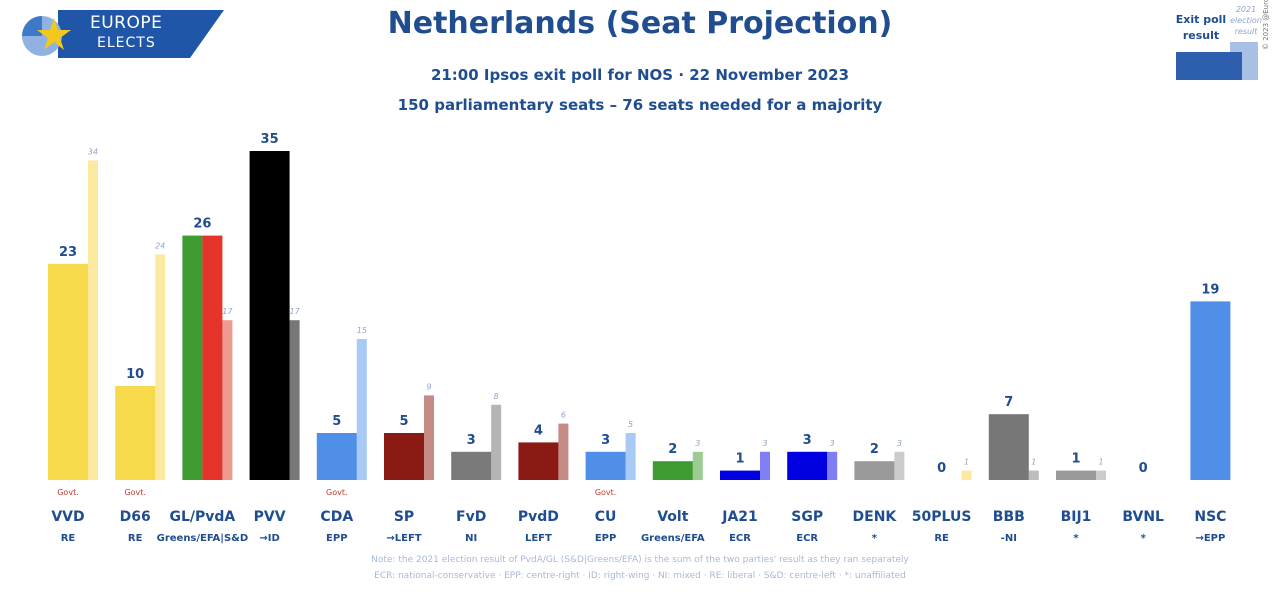 This screenshot has height=594, width=1280. Describe the element at coordinates (807, 465) in the screenshot. I see `bar-sgp` at that location.